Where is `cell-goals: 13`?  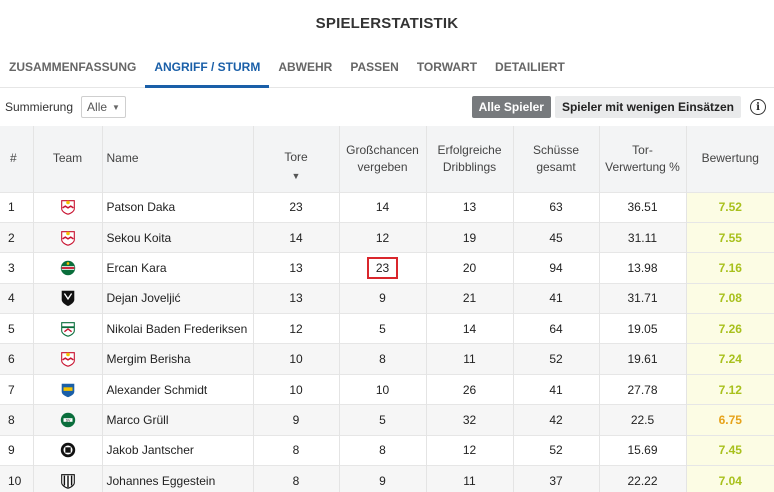 cell-goals: 13 is located at coordinates (296, 298).